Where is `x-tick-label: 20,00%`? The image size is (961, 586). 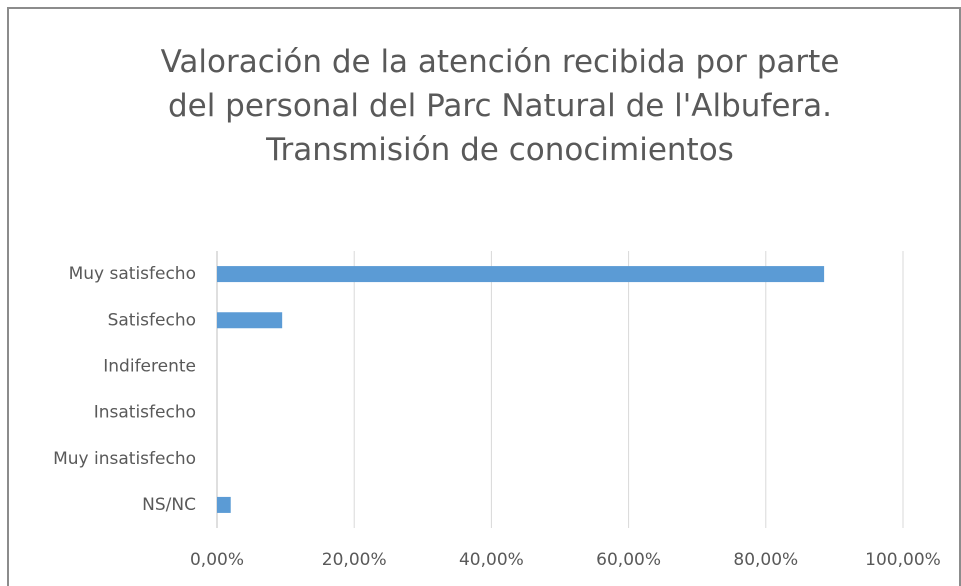 x-tick-label: 20,00% is located at coordinates (354, 560).